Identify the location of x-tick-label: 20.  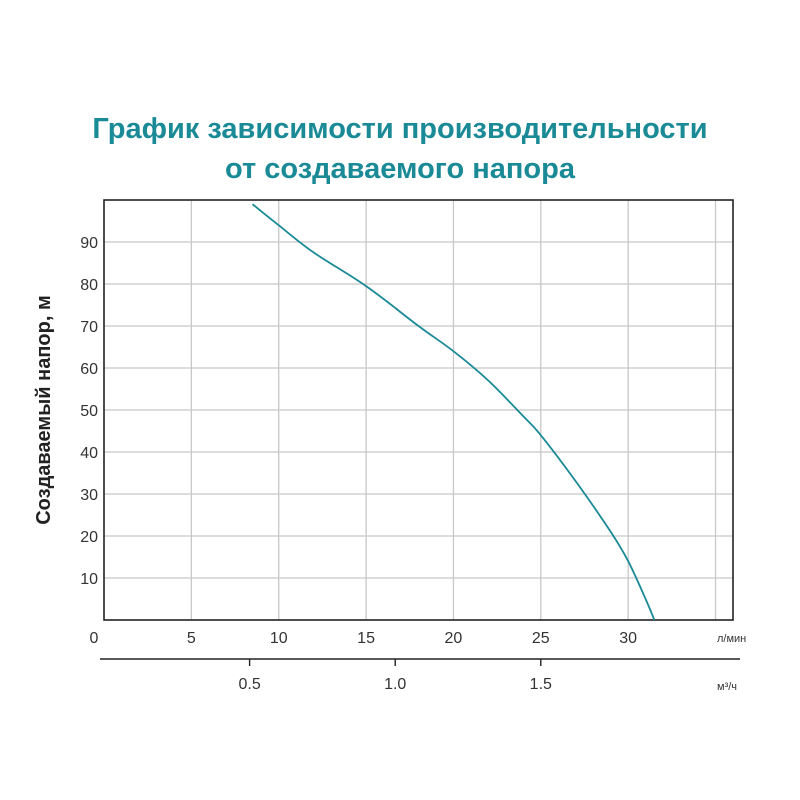
(454, 638).